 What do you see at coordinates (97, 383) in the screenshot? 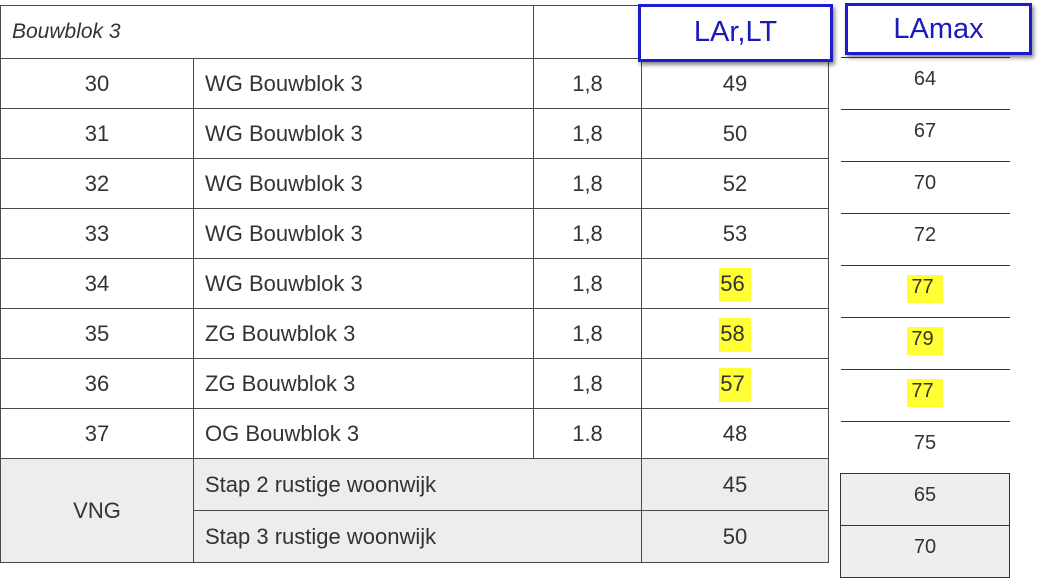
I see `row-number: 36` at bounding box center [97, 383].